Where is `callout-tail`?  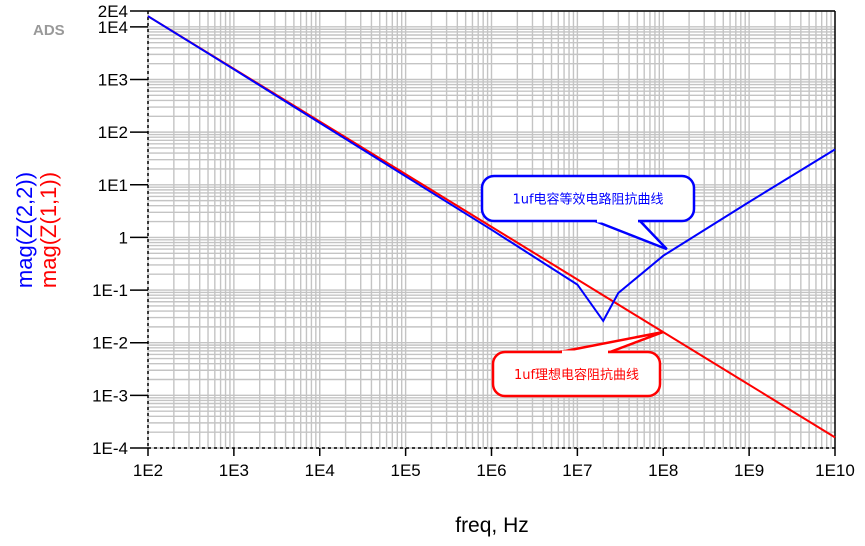 callout-tail is located at coordinates (611, 342).